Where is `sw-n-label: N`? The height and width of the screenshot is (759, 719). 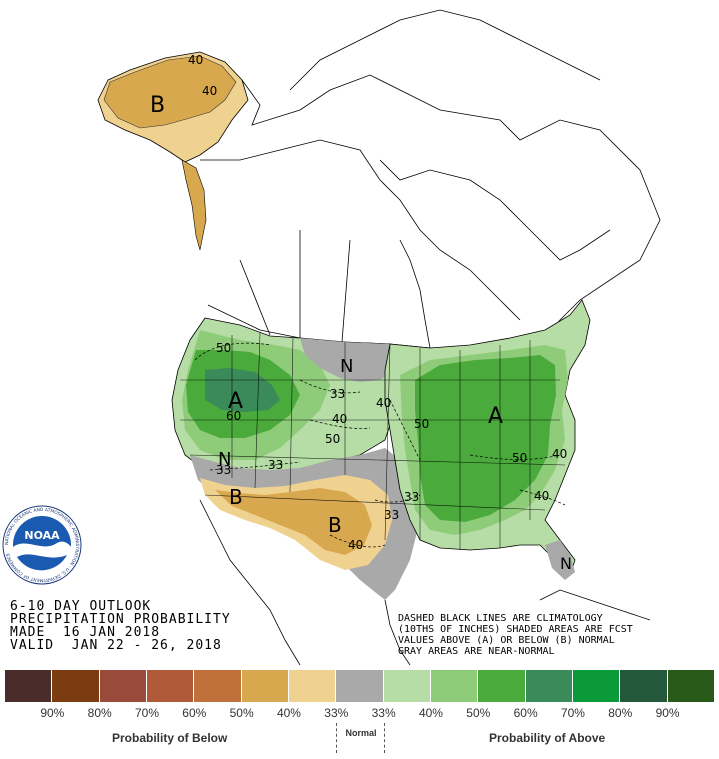
sw-n-label: N is located at coordinates (224, 459).